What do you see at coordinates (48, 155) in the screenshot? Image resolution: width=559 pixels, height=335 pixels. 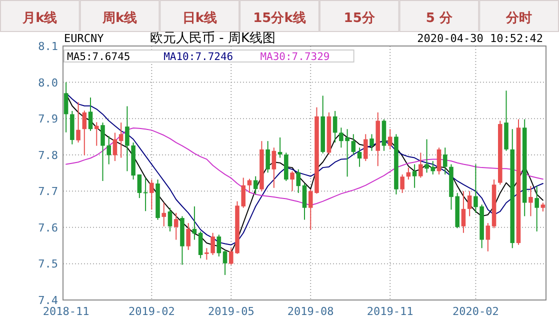 I see `y-tick-label: 7.8` at bounding box center [48, 155].